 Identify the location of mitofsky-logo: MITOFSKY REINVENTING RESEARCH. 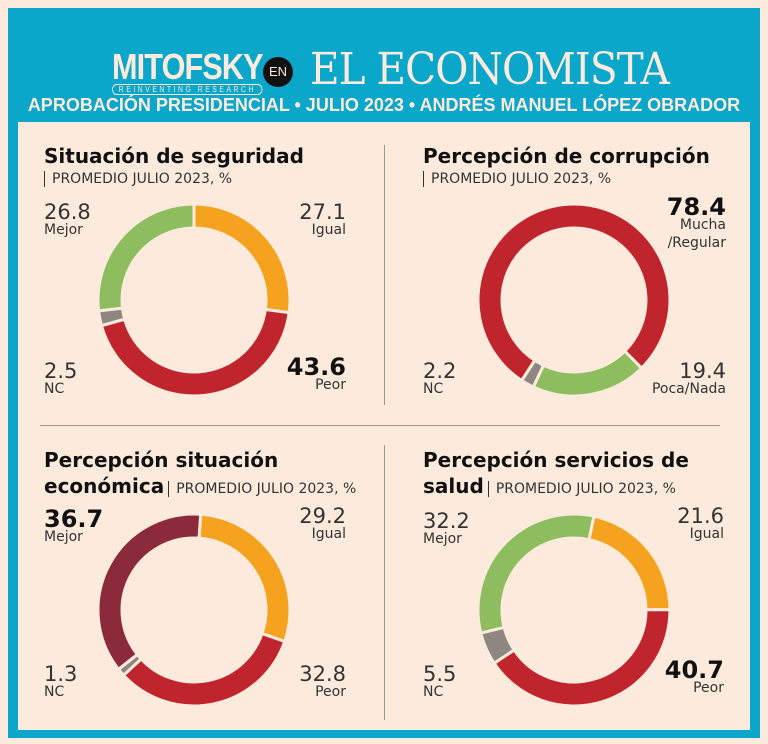
(188, 70).